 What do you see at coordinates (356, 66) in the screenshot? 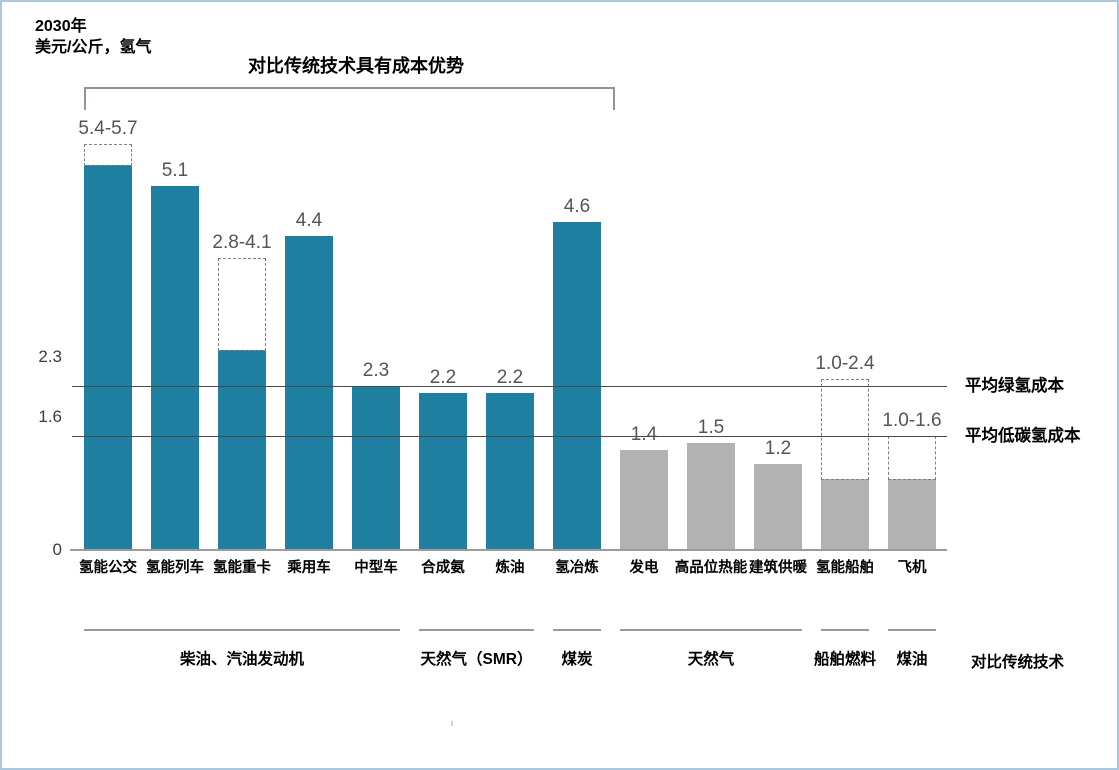
I see `cost-advantage-bracket-label: 对比传统技术具有成本优势` at bounding box center [356, 66].